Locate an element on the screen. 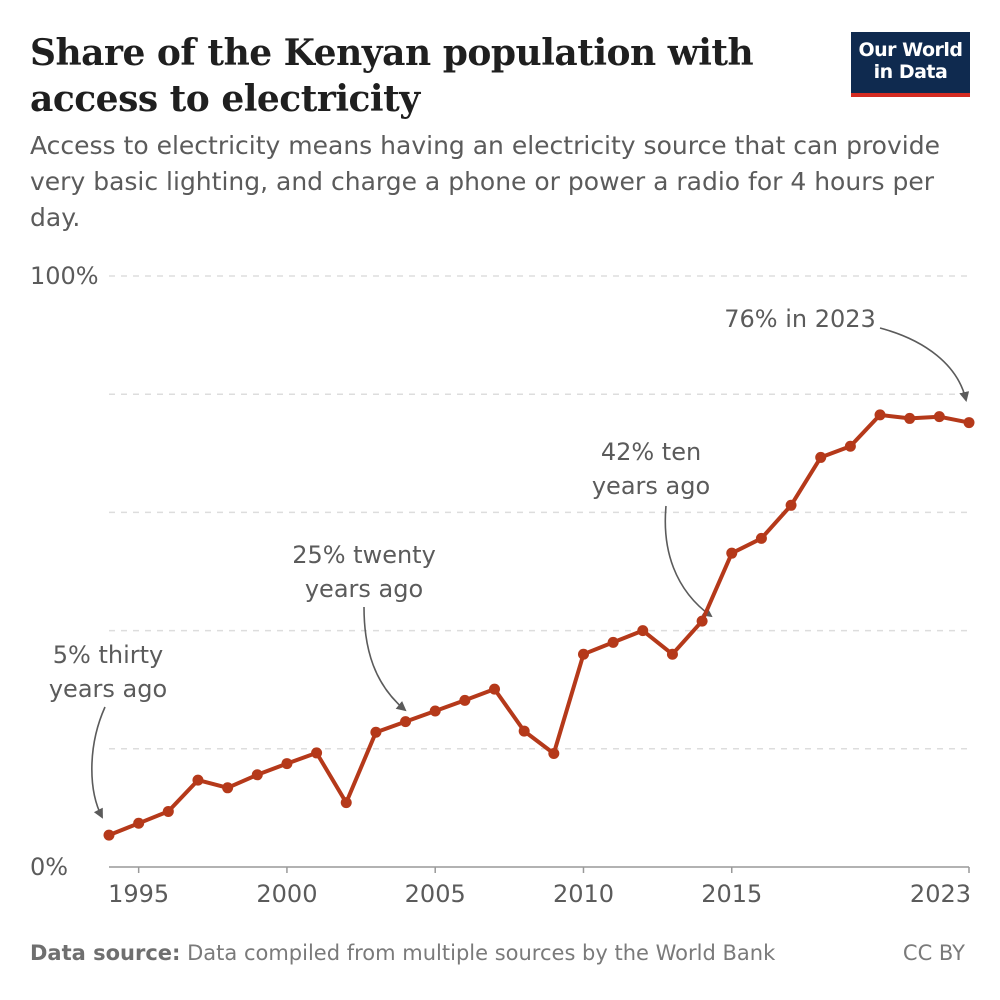 The image size is (1000, 1000). license-text: CC BY is located at coordinates (933, 953).